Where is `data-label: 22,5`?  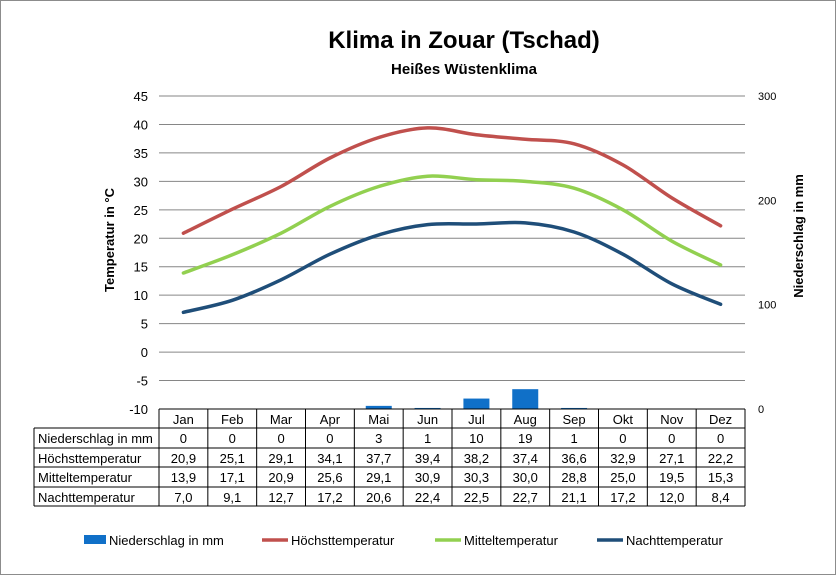 data-label: 22,5 is located at coordinates (476, 497).